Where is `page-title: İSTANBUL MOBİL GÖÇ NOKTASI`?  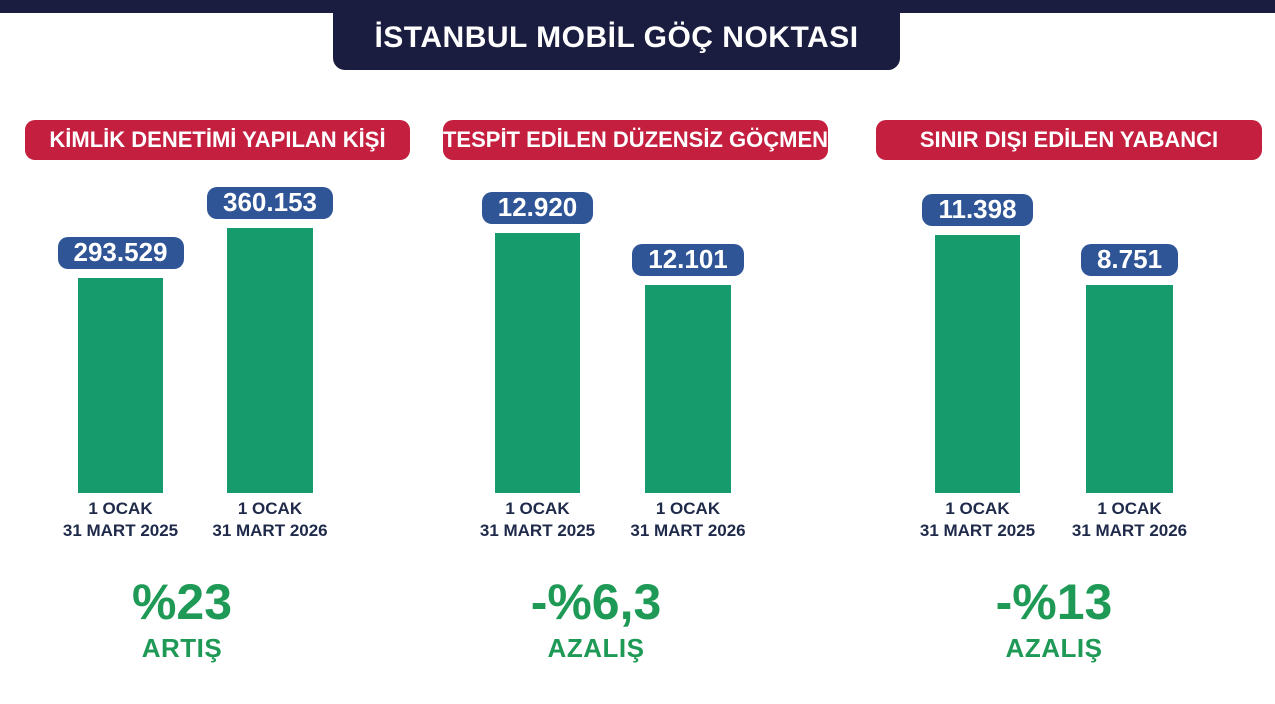
page-title: İSTANBUL MOBİL GÖÇ NOKTASI is located at coordinates (616, 37).